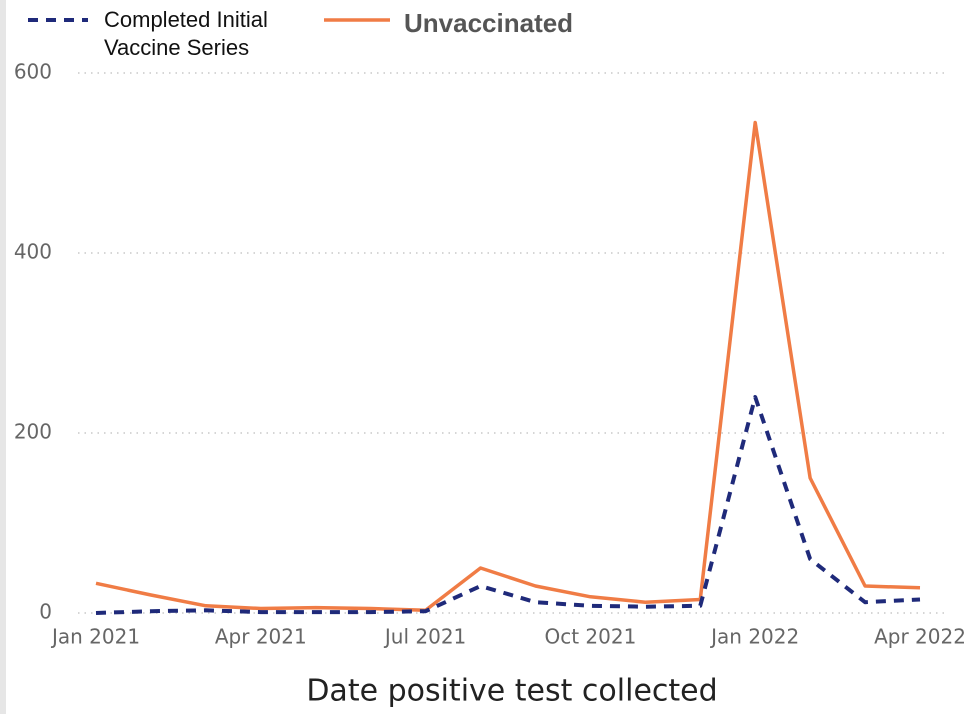 The height and width of the screenshot is (714, 967). What do you see at coordinates (33, 432) in the screenshot?
I see `y-tick-label: 200` at bounding box center [33, 432].